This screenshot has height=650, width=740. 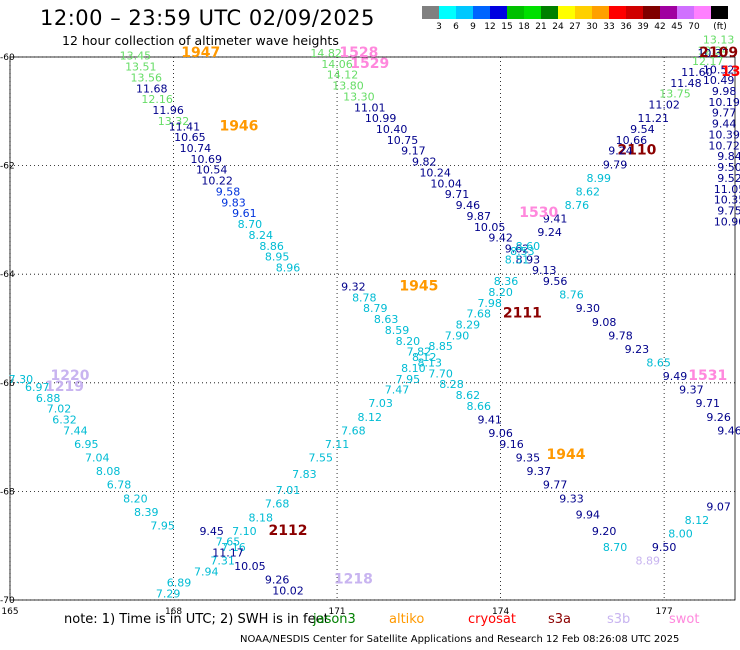 I want to click on swh-value-label: 9.75, so click(x=728, y=210).